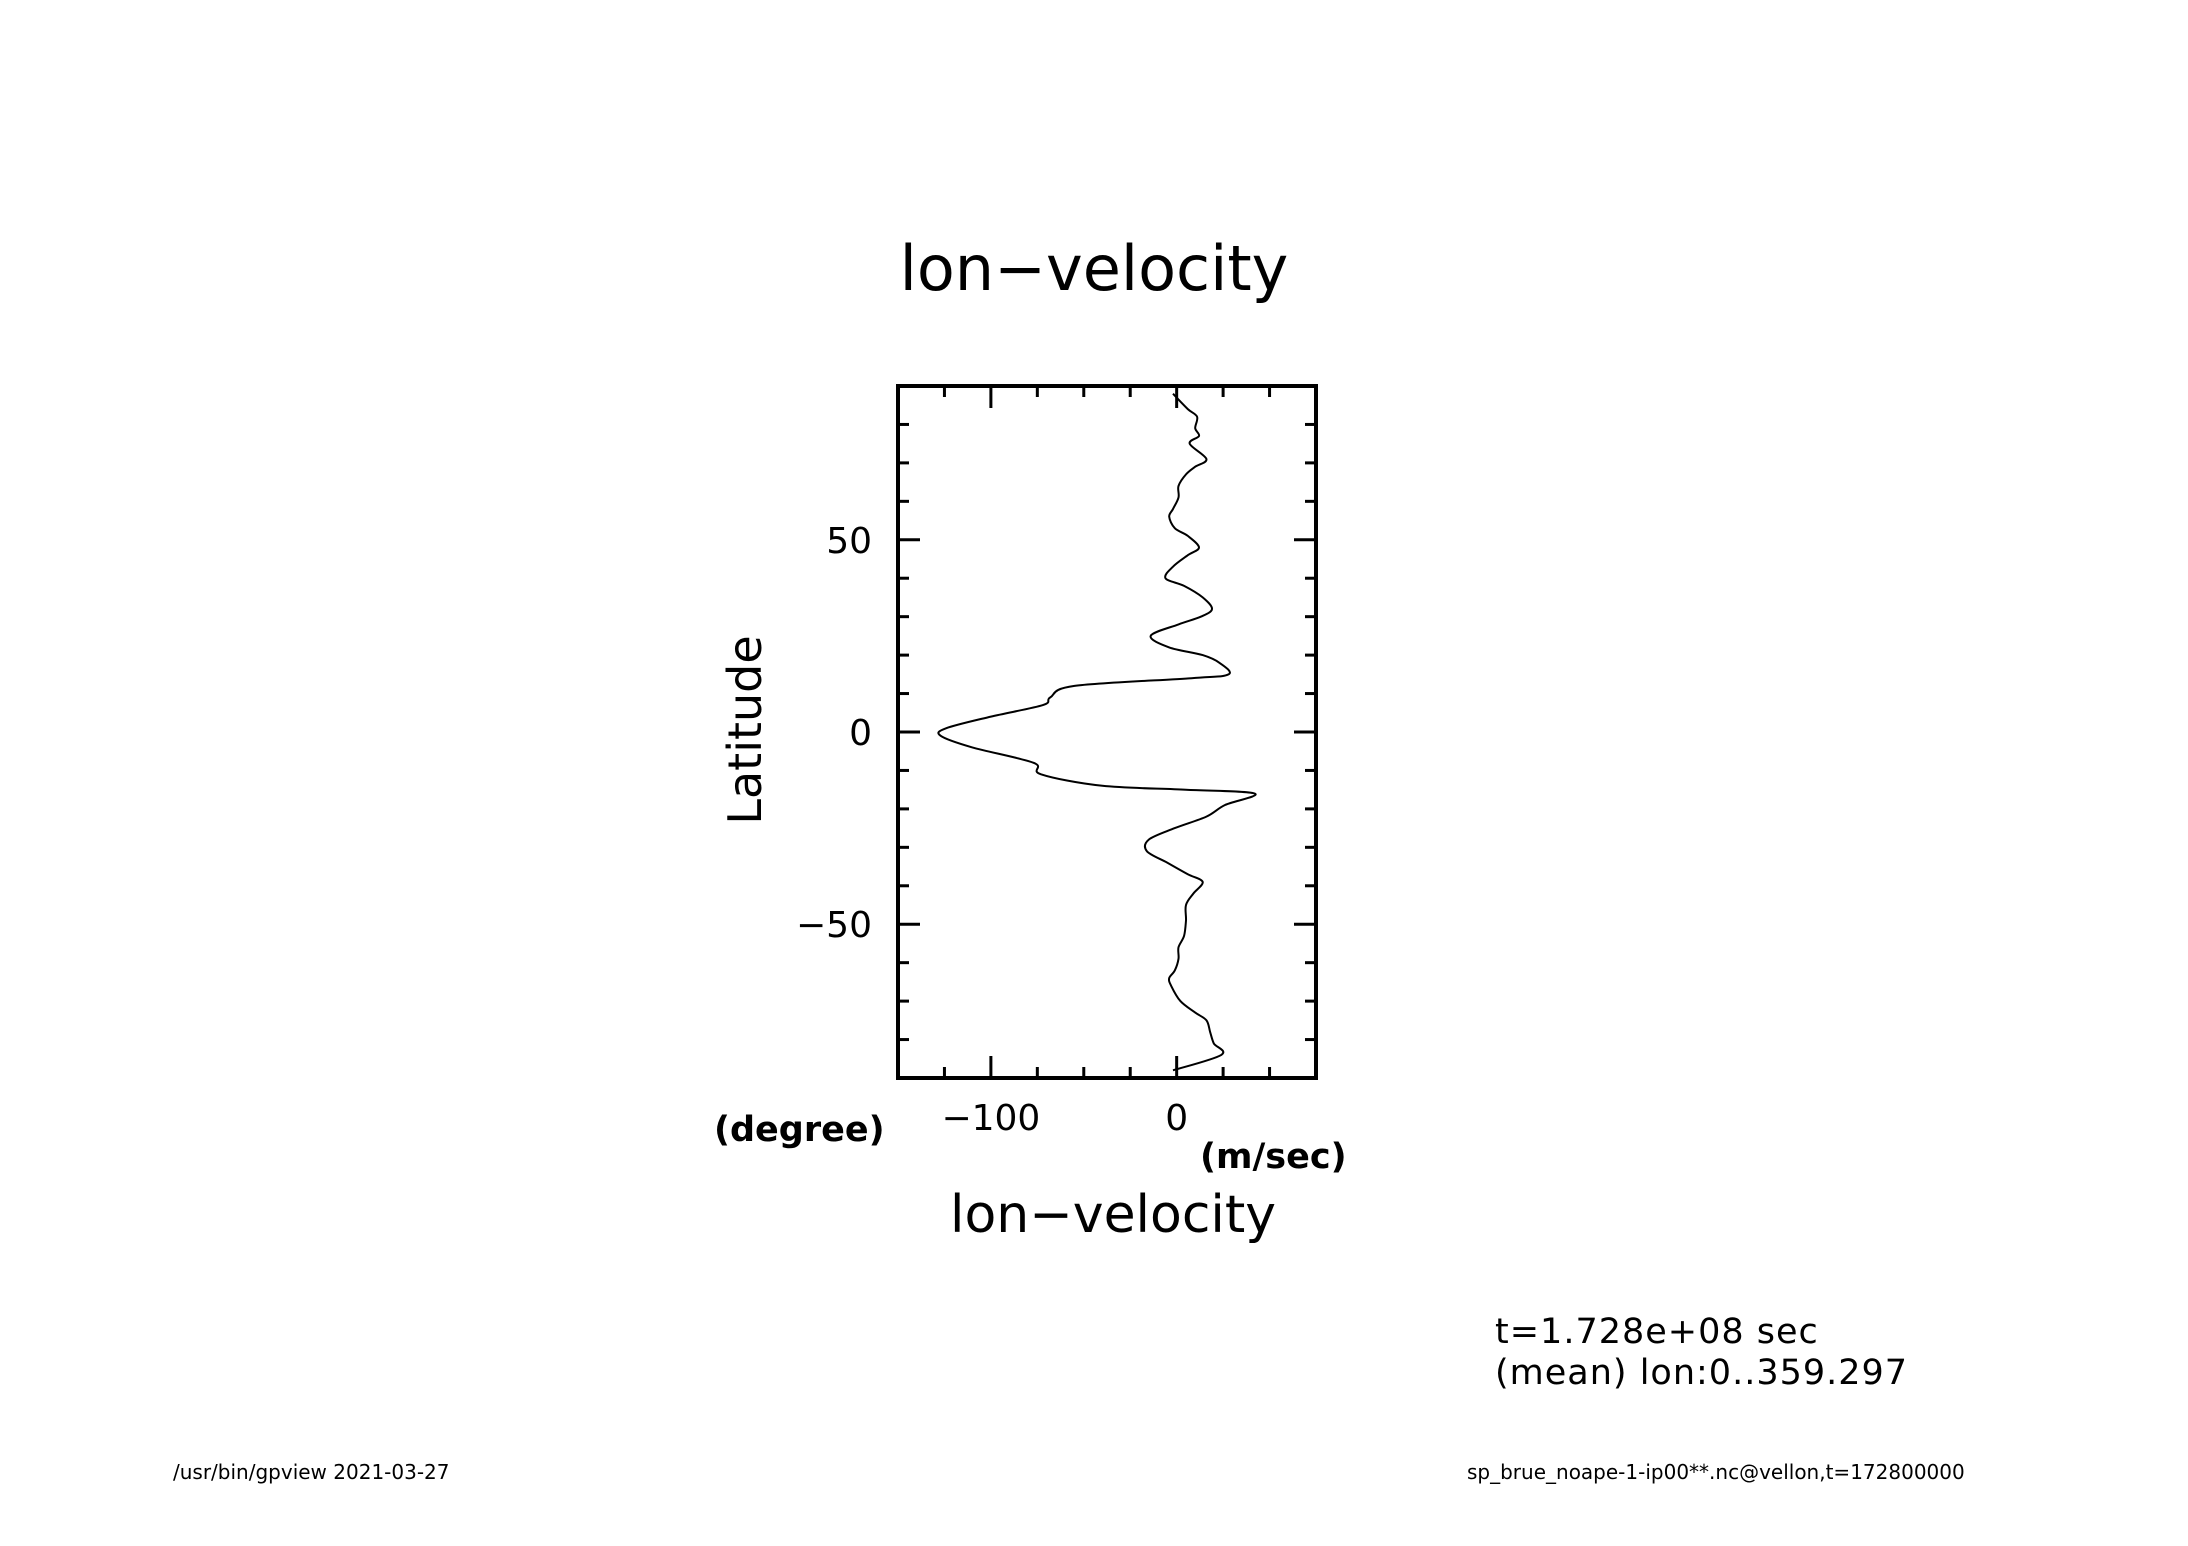 The height and width of the screenshot is (1546, 2188). What do you see at coordinates (1113, 1215) in the screenshot?
I see `x-axis-label: lon−velocity` at bounding box center [1113, 1215].